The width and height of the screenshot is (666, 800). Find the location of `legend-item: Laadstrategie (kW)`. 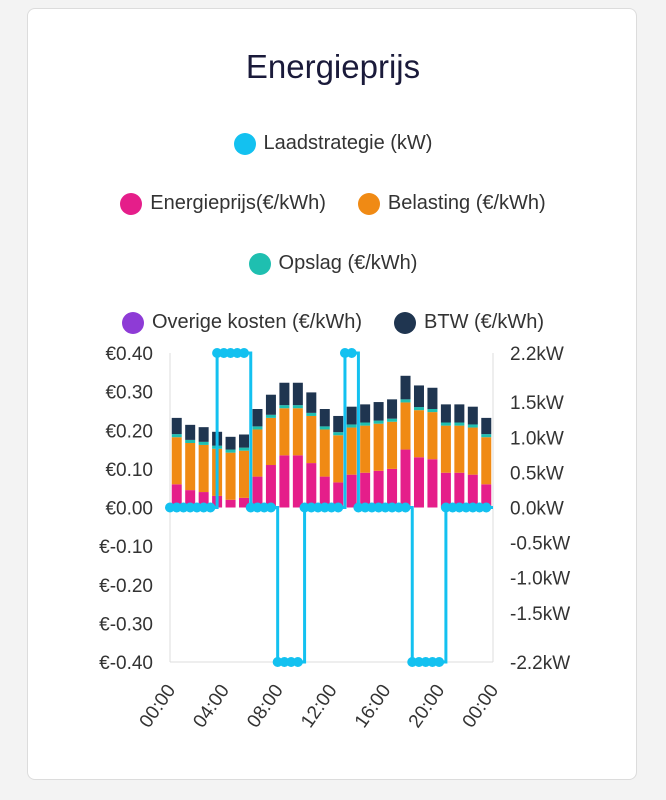

legend-item: Laadstrategie (kW) is located at coordinates (333, 143).